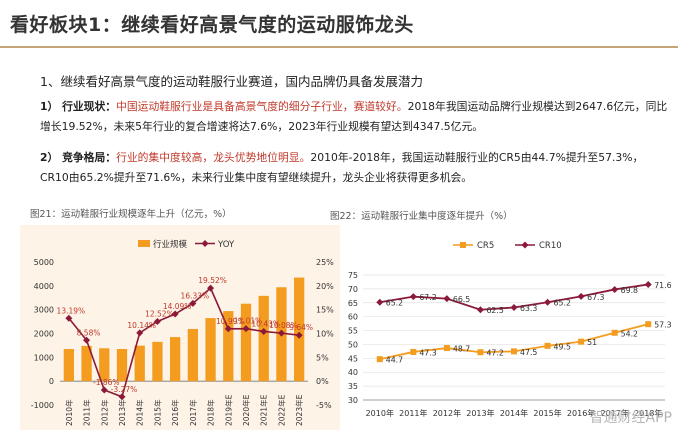  Describe the element at coordinates (230, 321) in the screenshot. I see `data-label-yoy: 10.99%` at that location.